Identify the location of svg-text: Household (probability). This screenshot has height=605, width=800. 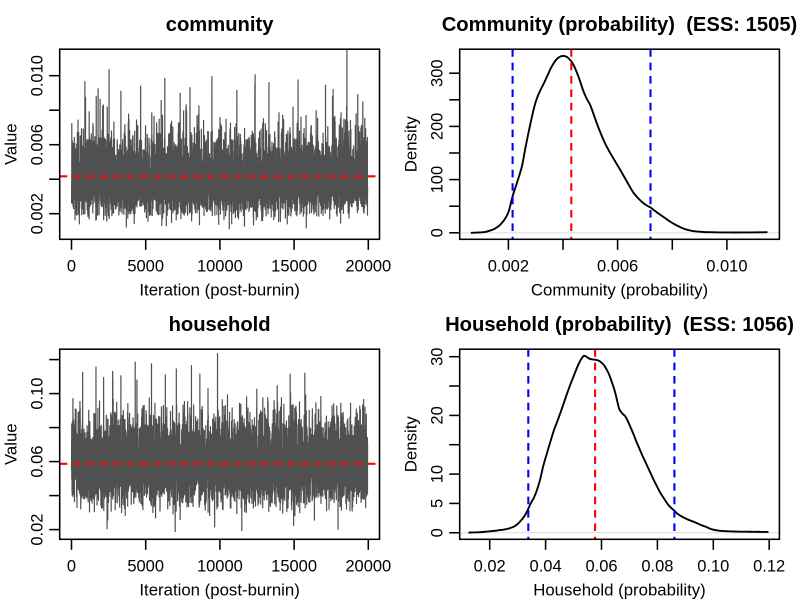
(619, 590).